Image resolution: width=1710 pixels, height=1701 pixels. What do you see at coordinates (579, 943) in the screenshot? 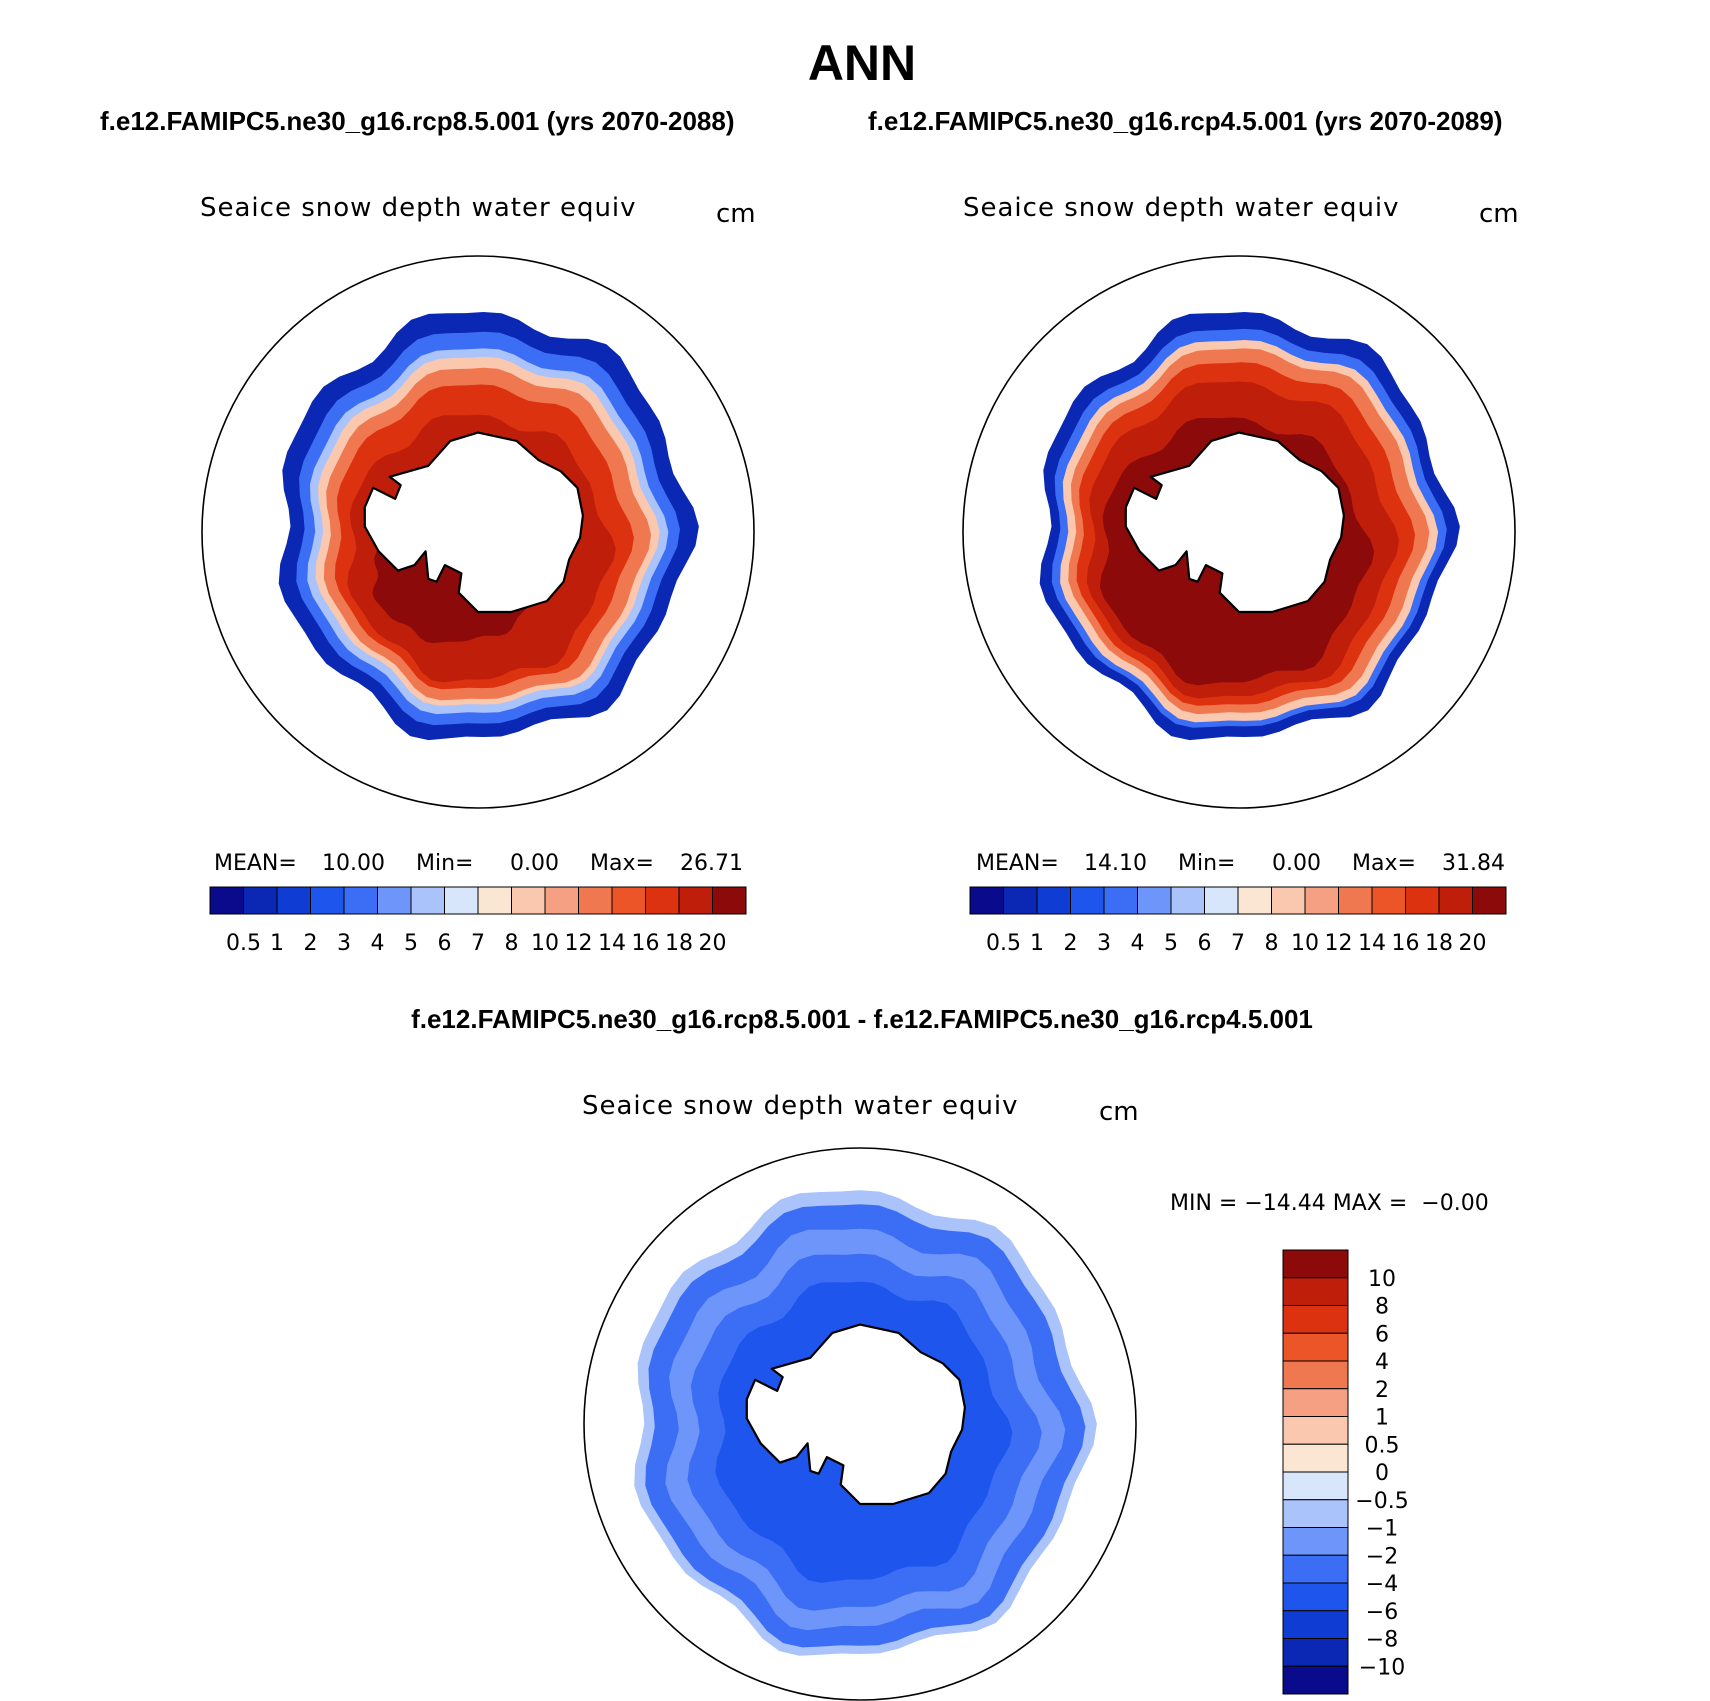
I see `colorbar-tick-label: 12` at bounding box center [579, 943].